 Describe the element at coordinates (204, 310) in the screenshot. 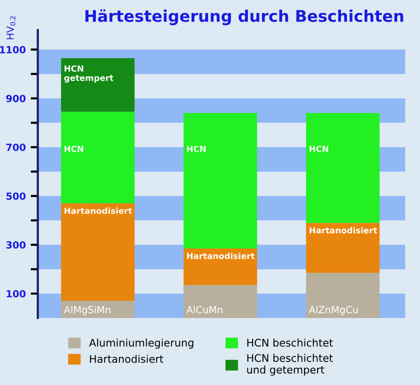

I see `x-tick-label: AlCuMn` at that location.